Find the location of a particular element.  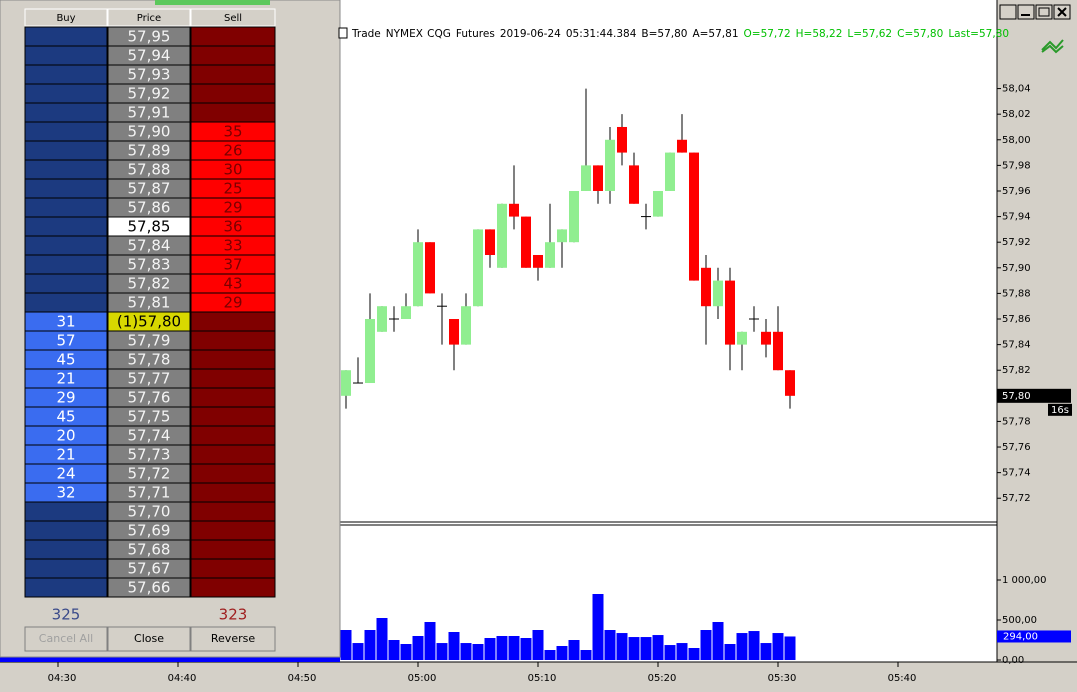

buy-size: 24 is located at coordinates (65, 474).